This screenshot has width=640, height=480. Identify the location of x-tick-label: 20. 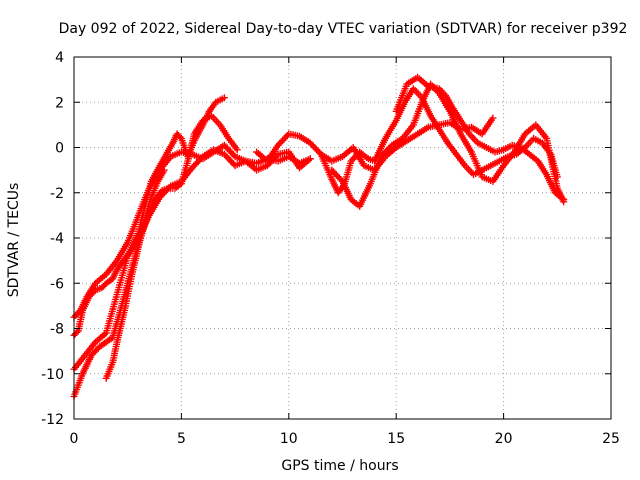
(504, 439).